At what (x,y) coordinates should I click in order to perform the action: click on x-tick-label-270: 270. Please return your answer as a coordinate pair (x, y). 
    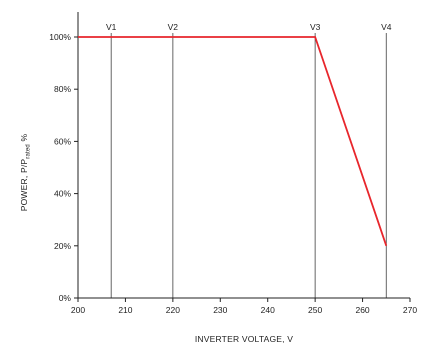
    Looking at the image, I should click on (410, 310).